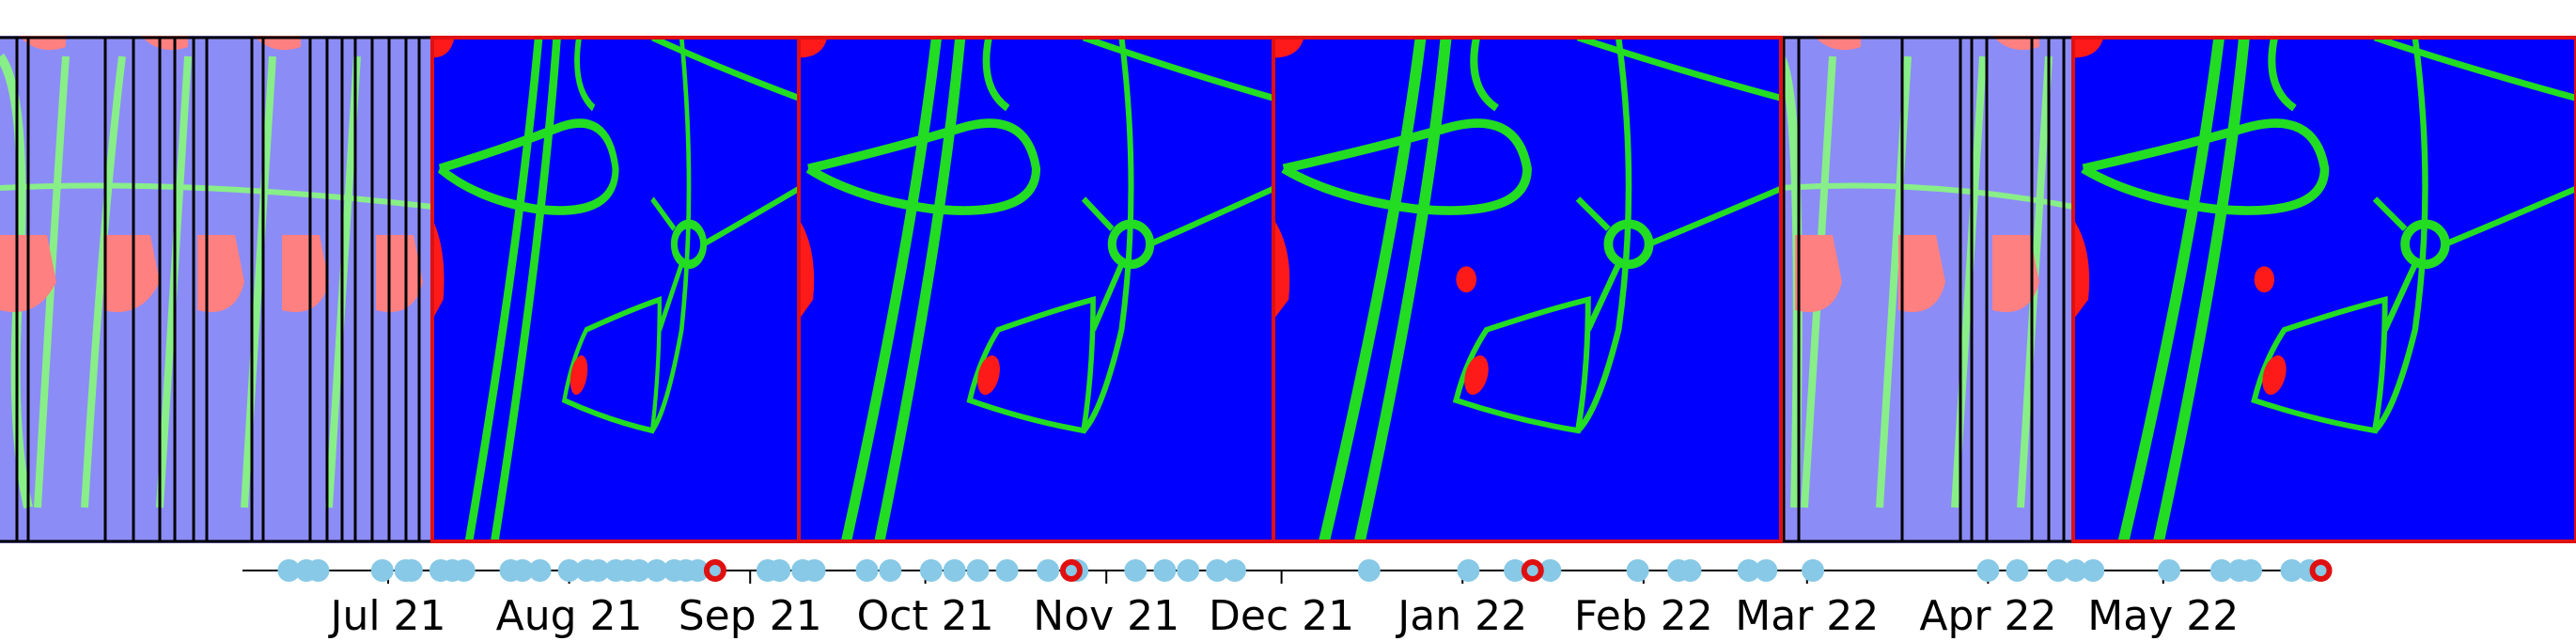 This screenshot has height=641, width=2576. Describe the element at coordinates (1807, 616) in the screenshot. I see `month-label: Mar 22` at that location.